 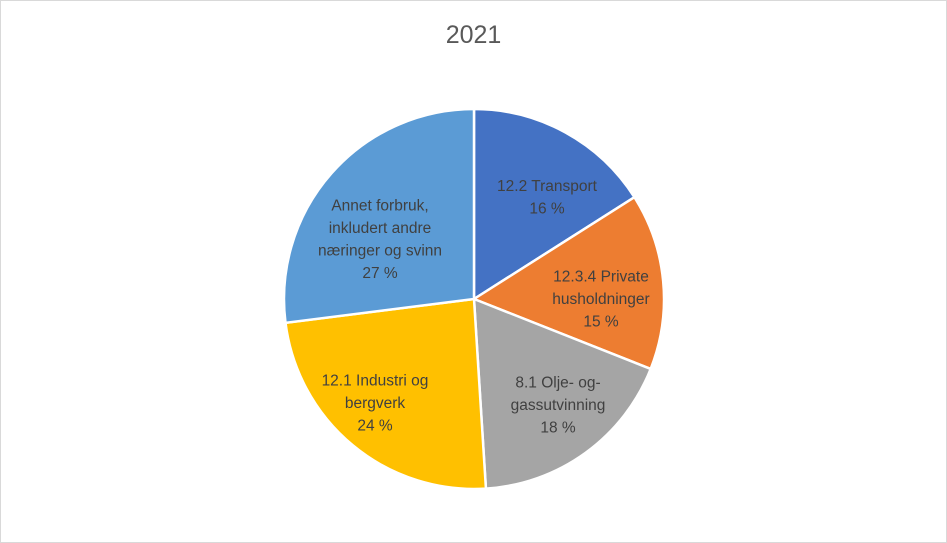 What do you see at coordinates (601, 277) in the screenshot?
I see `slice-label-line: 12.3.4 Private` at bounding box center [601, 277].